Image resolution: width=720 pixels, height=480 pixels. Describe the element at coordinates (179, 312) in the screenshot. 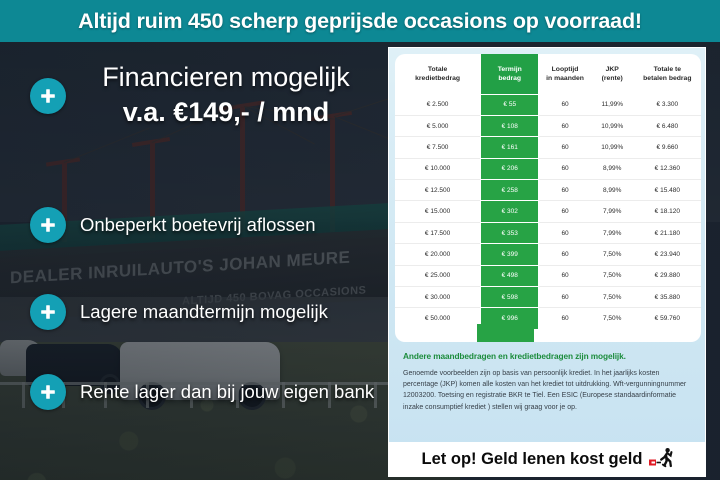

I see `bullet-item-maandtermijn: Lagere maandtermijn mogelijk` at that location.